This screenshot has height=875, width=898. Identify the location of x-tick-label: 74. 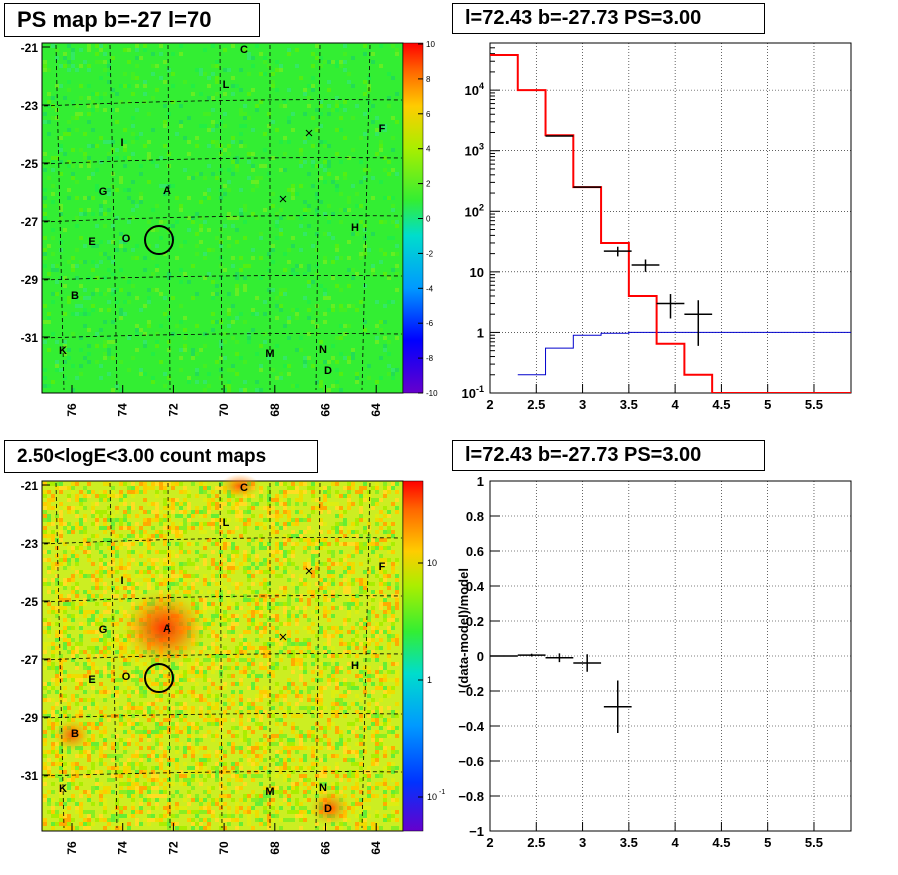
(123, 410).